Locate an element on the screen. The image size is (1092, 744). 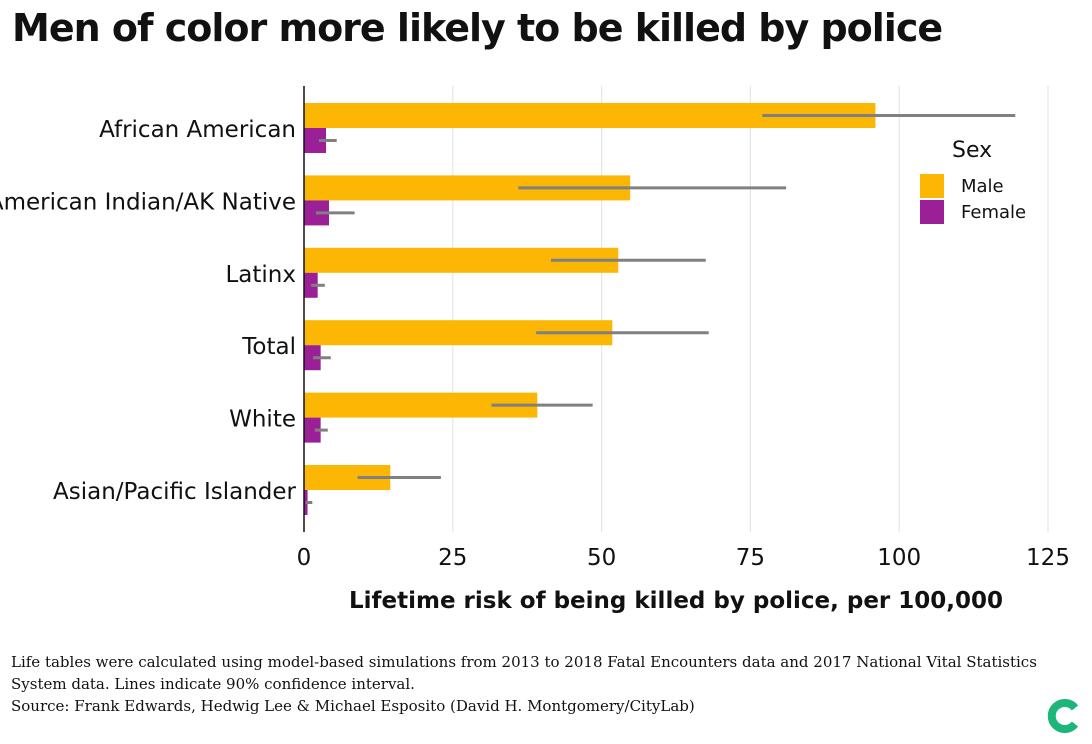
legend-item-male: Male is located at coordinates (973, 186).